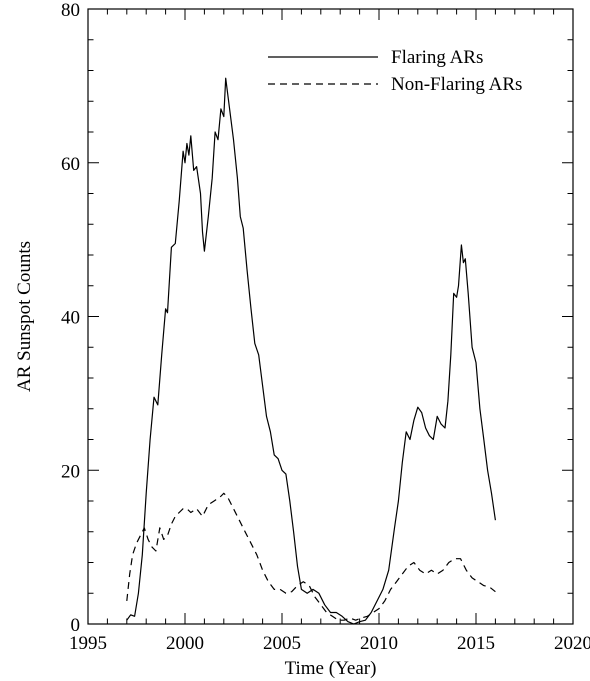  What do you see at coordinates (476, 643) in the screenshot?
I see `x-tick-label: 2015` at bounding box center [476, 643].